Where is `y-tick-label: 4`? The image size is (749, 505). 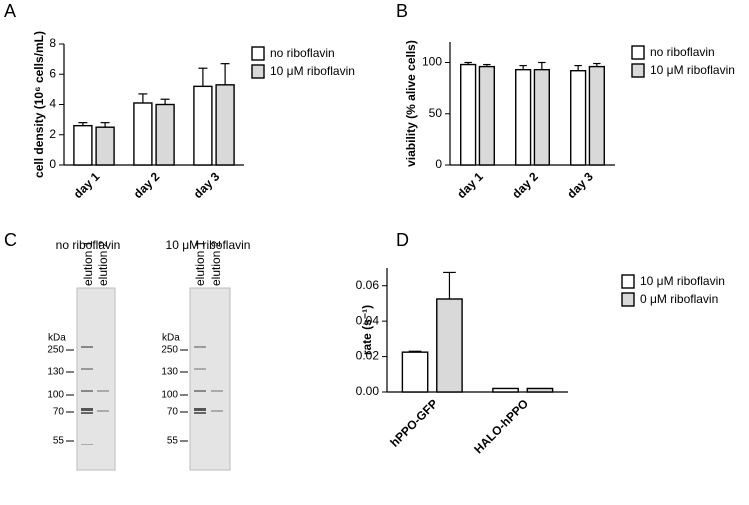
y-tick-label: 4 is located at coordinates (52, 104).